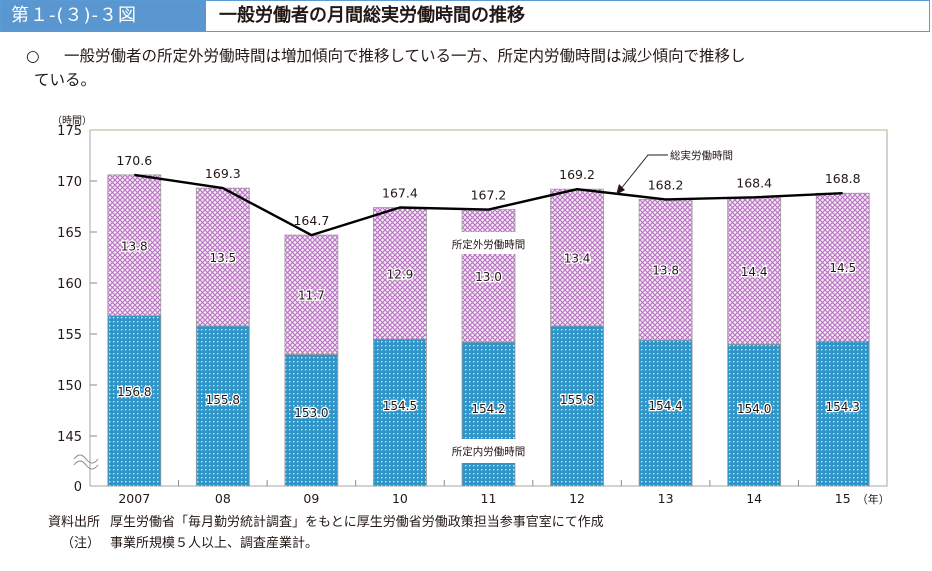 The width and height of the screenshot is (932, 571). Describe the element at coordinates (843, 498) in the screenshot. I see `x-tick-label: 15` at that location.